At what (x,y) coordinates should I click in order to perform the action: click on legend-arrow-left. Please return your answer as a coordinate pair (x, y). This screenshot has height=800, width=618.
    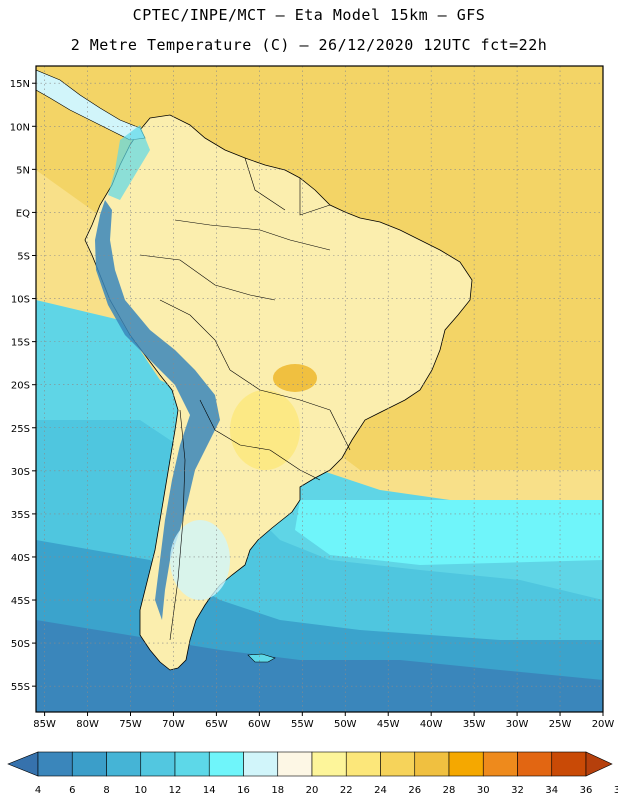
    Looking at the image, I should click on (23, 764).